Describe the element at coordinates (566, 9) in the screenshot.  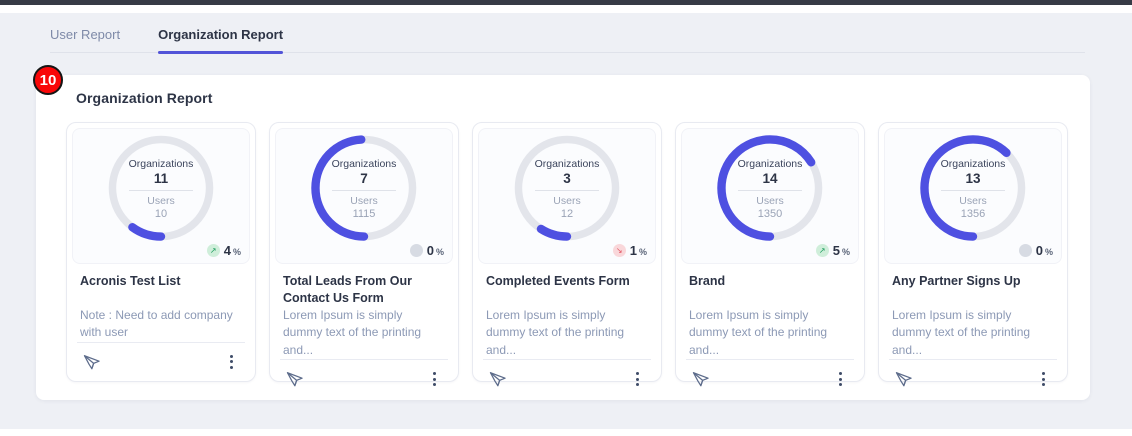
I see `top-white-strip` at that location.